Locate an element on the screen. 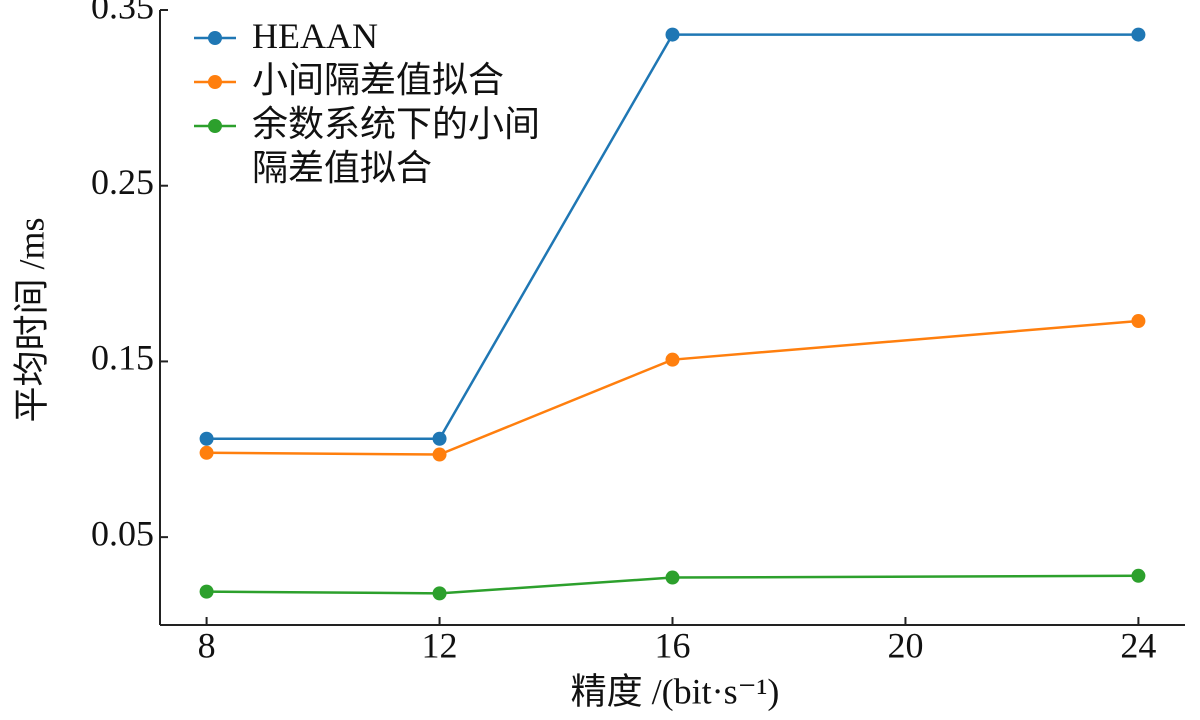 The width and height of the screenshot is (1200, 720). x-tick-label: 12 is located at coordinates (440, 645).